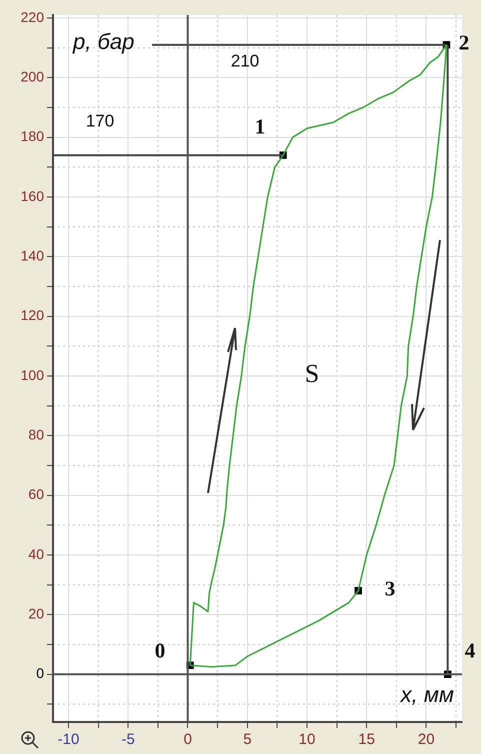 This screenshot has height=754, width=481. Describe the element at coordinates (32, 136) in the screenshot. I see `y-tick-label: 180` at that location.